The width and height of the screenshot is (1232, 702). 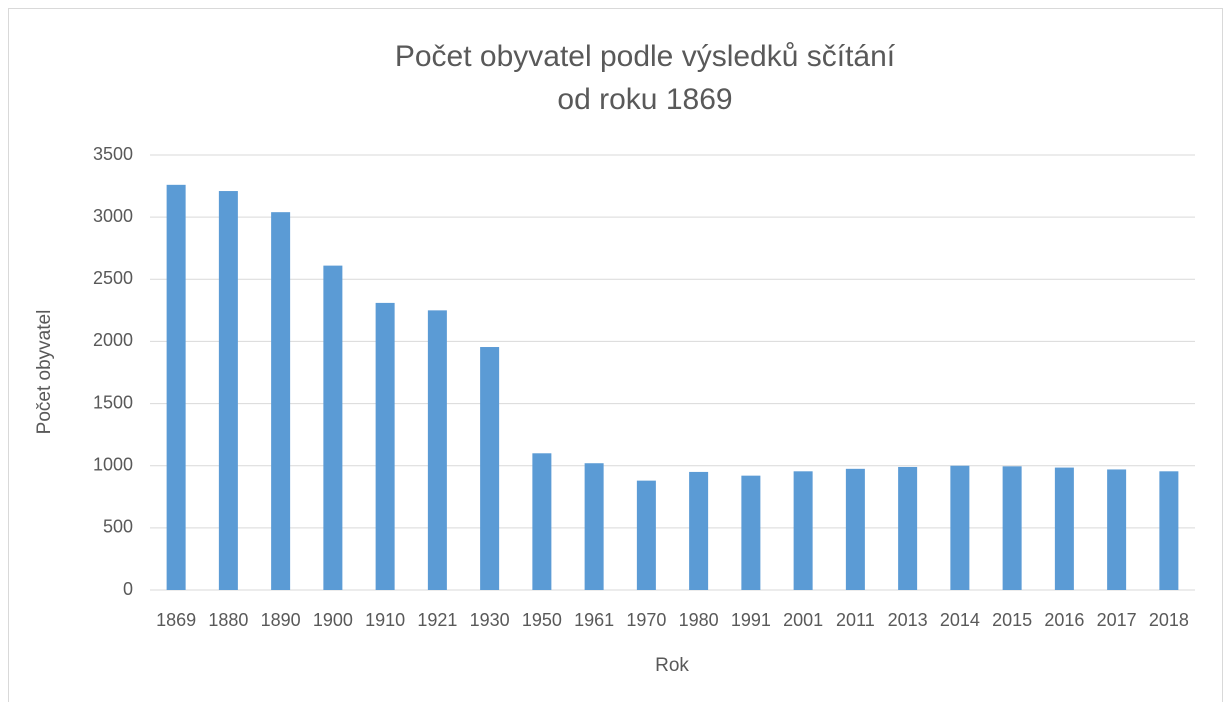 What do you see at coordinates (333, 620) in the screenshot?
I see `x-tick-label: 1900` at bounding box center [333, 620].